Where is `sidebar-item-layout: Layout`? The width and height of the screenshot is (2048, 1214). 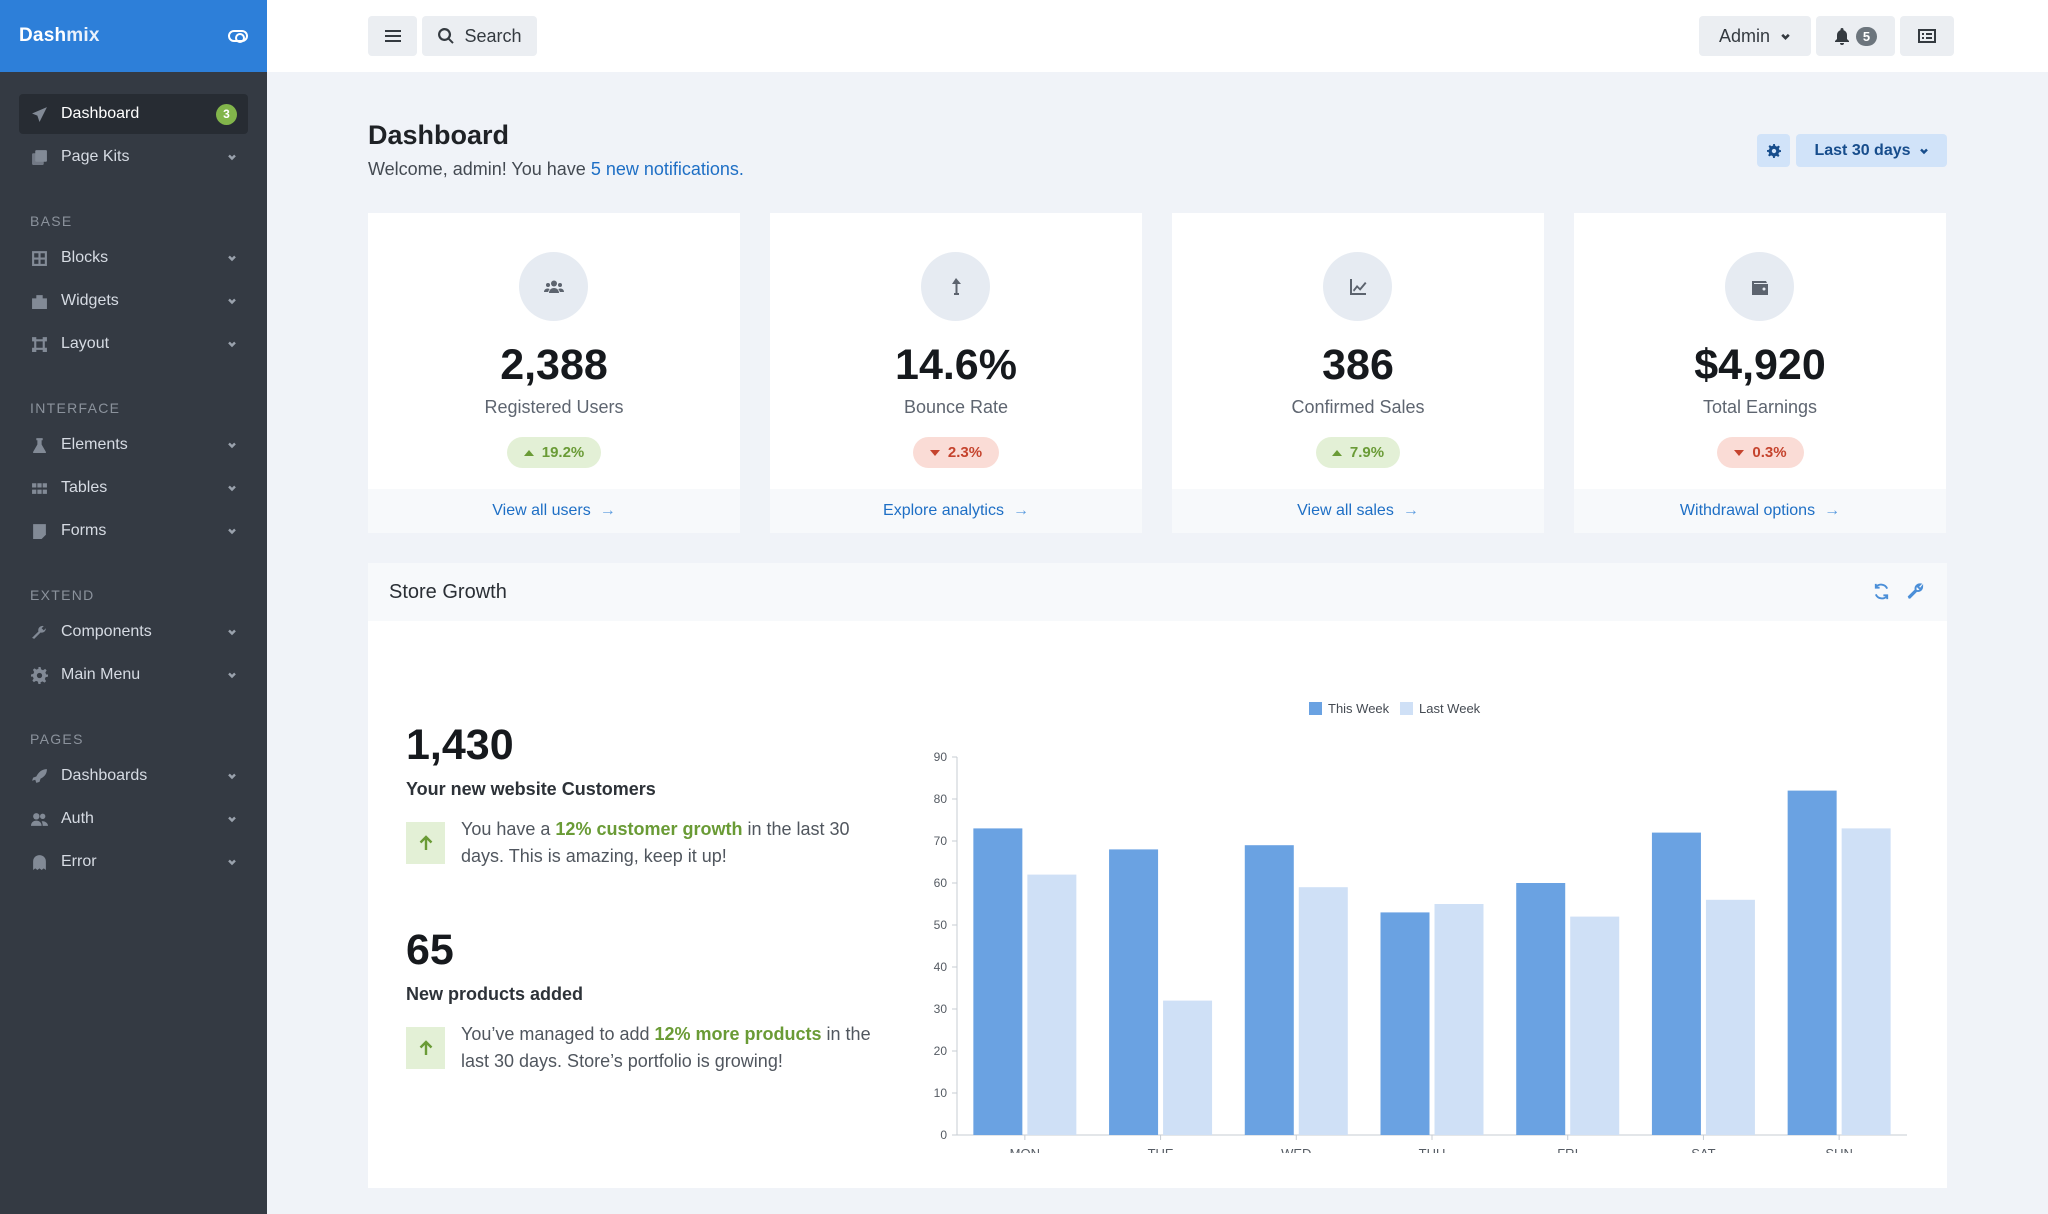
sidebar-item-layout: Layout is located at coordinates (133, 344).